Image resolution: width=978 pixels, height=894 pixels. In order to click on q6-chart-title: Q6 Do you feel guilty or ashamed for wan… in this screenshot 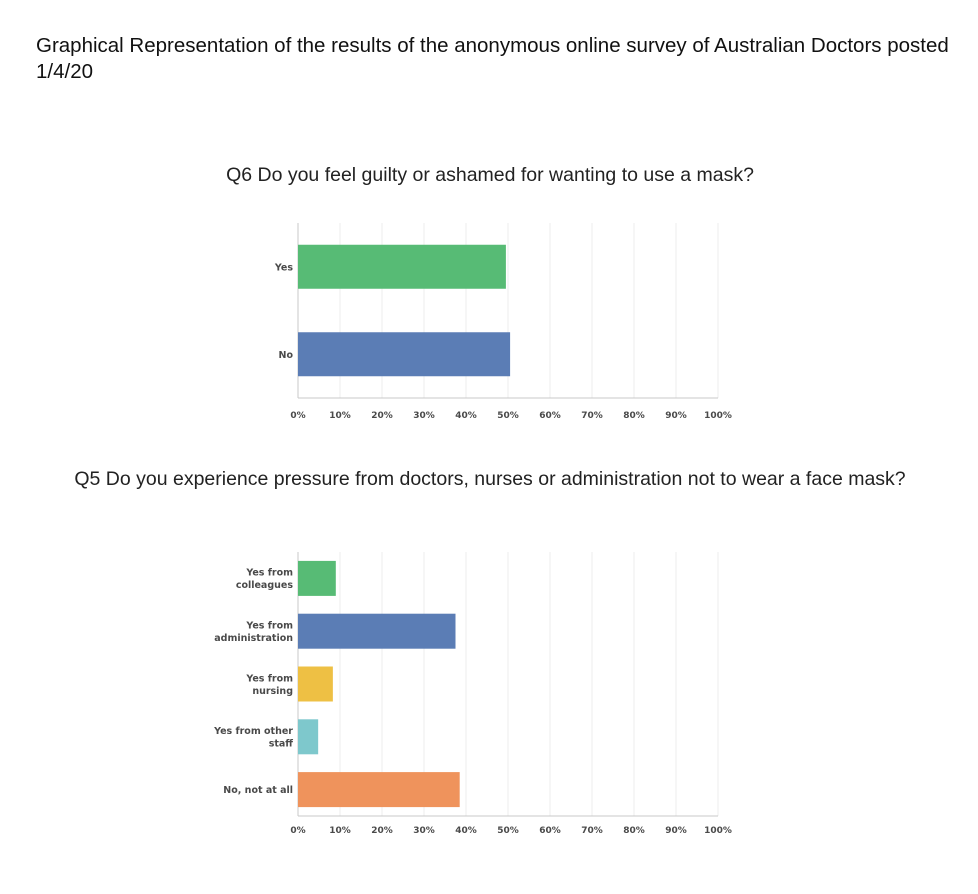, I will do `click(490, 175)`.